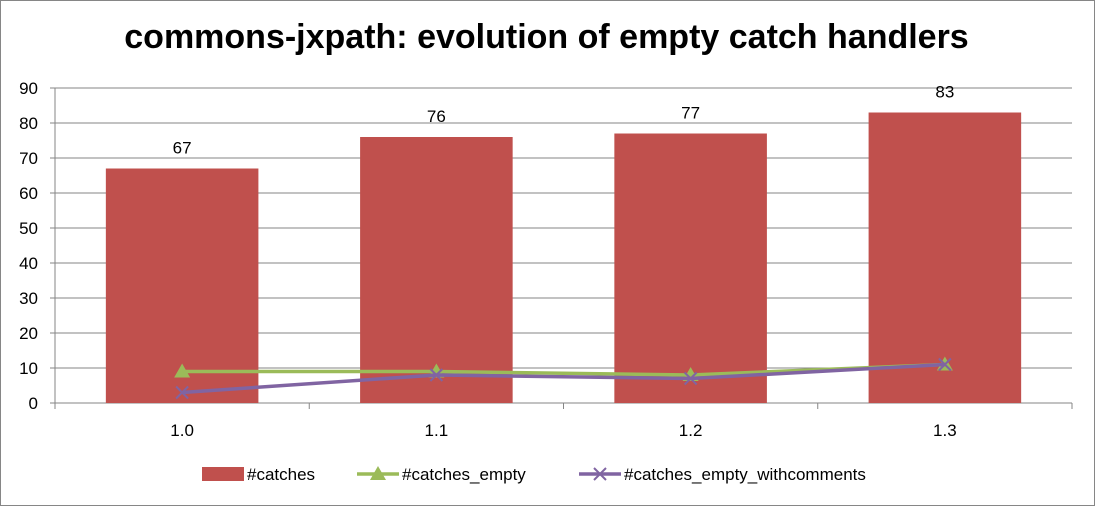  What do you see at coordinates (28, 263) in the screenshot?
I see `y-tick-label-40: 40` at bounding box center [28, 263].